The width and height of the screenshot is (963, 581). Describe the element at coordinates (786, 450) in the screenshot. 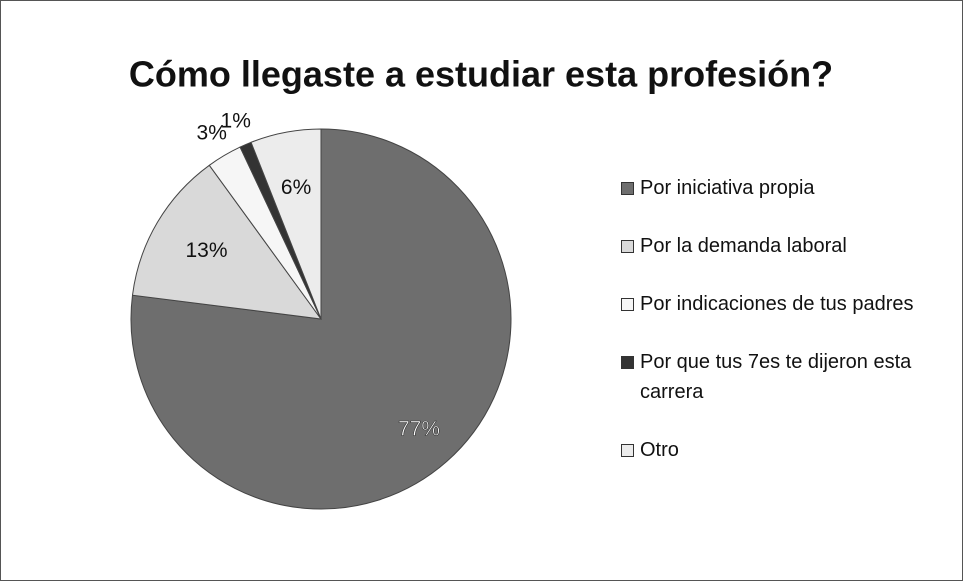

I see `legend-item: Otro` at that location.